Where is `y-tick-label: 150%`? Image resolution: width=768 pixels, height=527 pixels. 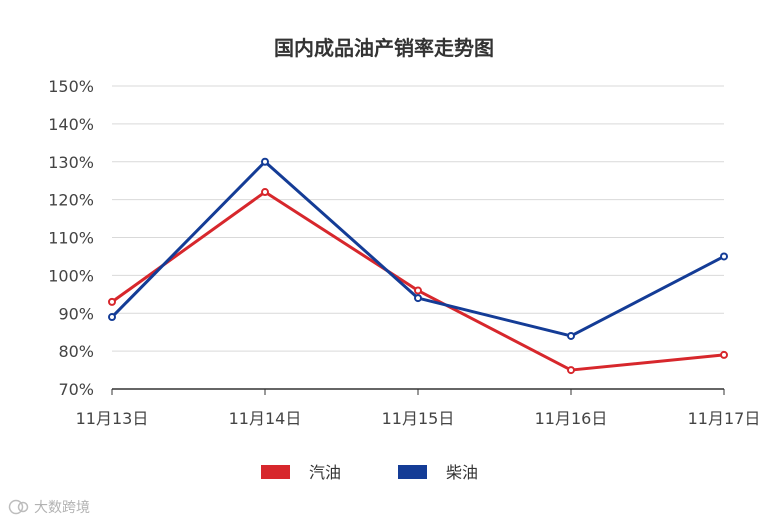 y-tick-label: 150% is located at coordinates (71, 86).